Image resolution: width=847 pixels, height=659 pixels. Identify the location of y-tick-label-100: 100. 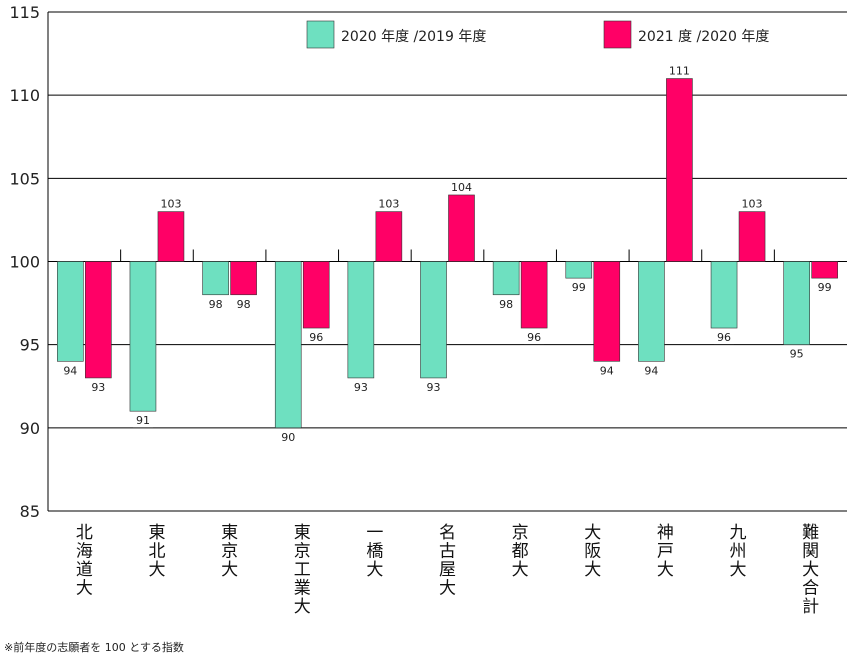
(24, 262).